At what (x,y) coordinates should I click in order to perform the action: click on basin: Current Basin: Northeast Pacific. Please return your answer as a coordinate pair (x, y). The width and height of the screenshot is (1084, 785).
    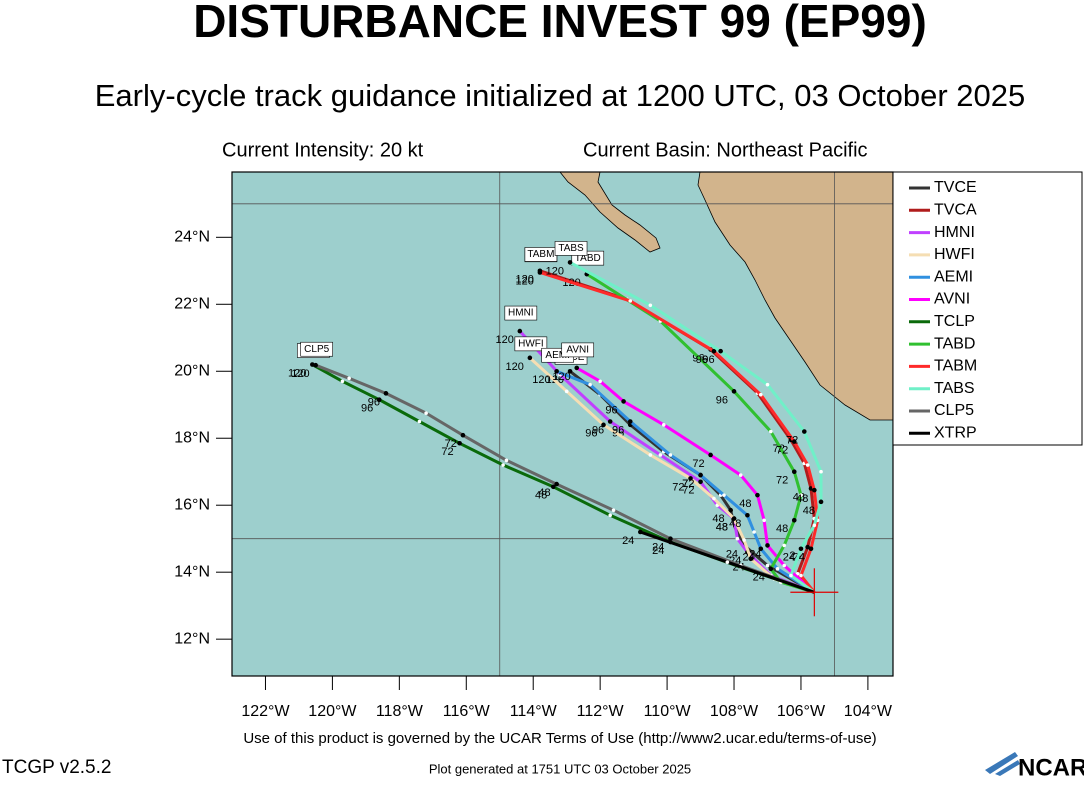
    Looking at the image, I should click on (725, 150).